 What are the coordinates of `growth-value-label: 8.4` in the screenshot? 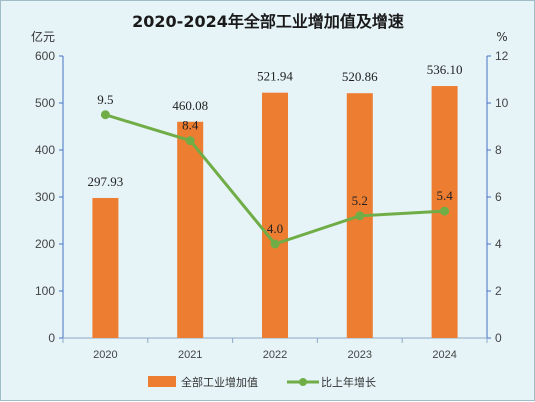 It's located at (190, 125).